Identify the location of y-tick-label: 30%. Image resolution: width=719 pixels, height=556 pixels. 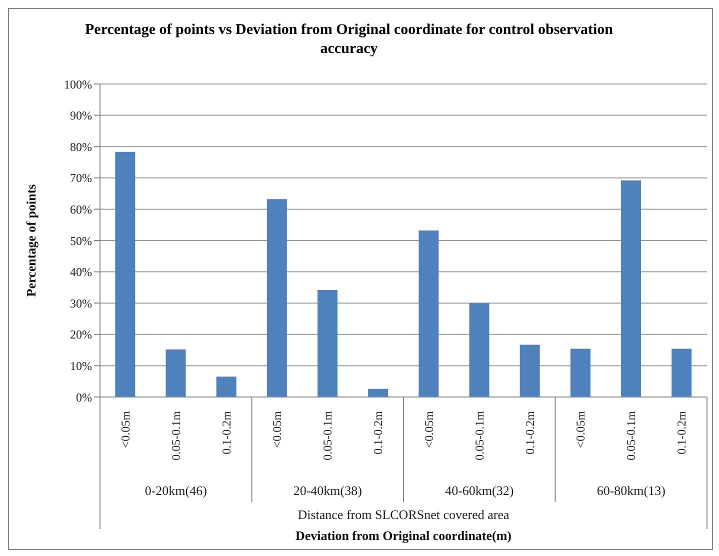
(81, 303).